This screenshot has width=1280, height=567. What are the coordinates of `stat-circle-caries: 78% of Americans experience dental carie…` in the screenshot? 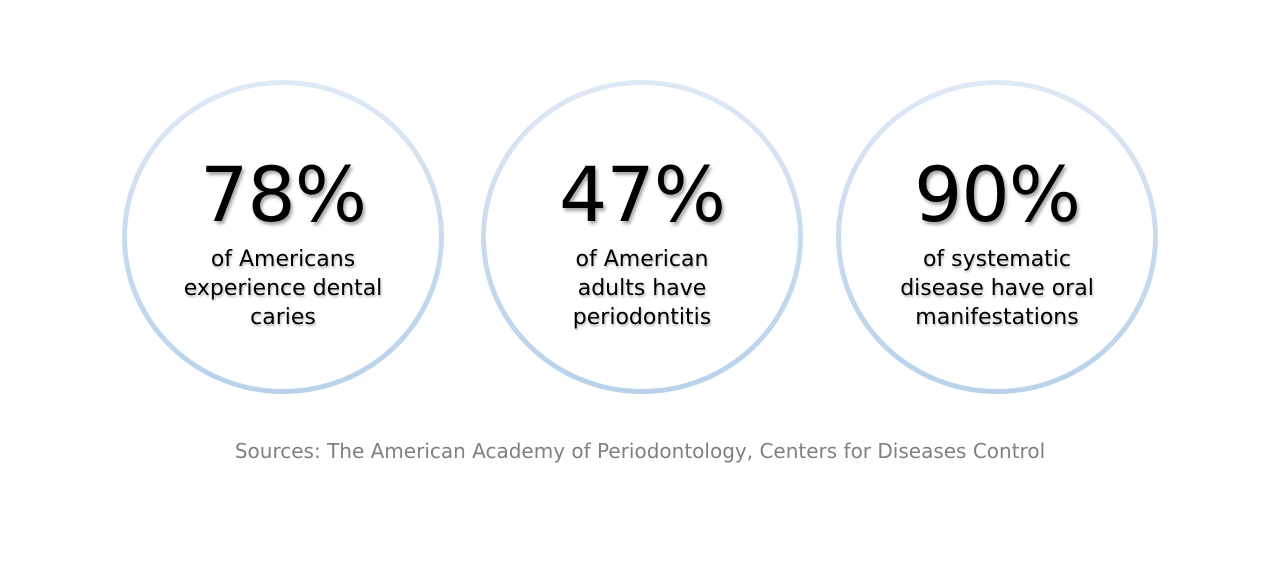 It's located at (283, 237).